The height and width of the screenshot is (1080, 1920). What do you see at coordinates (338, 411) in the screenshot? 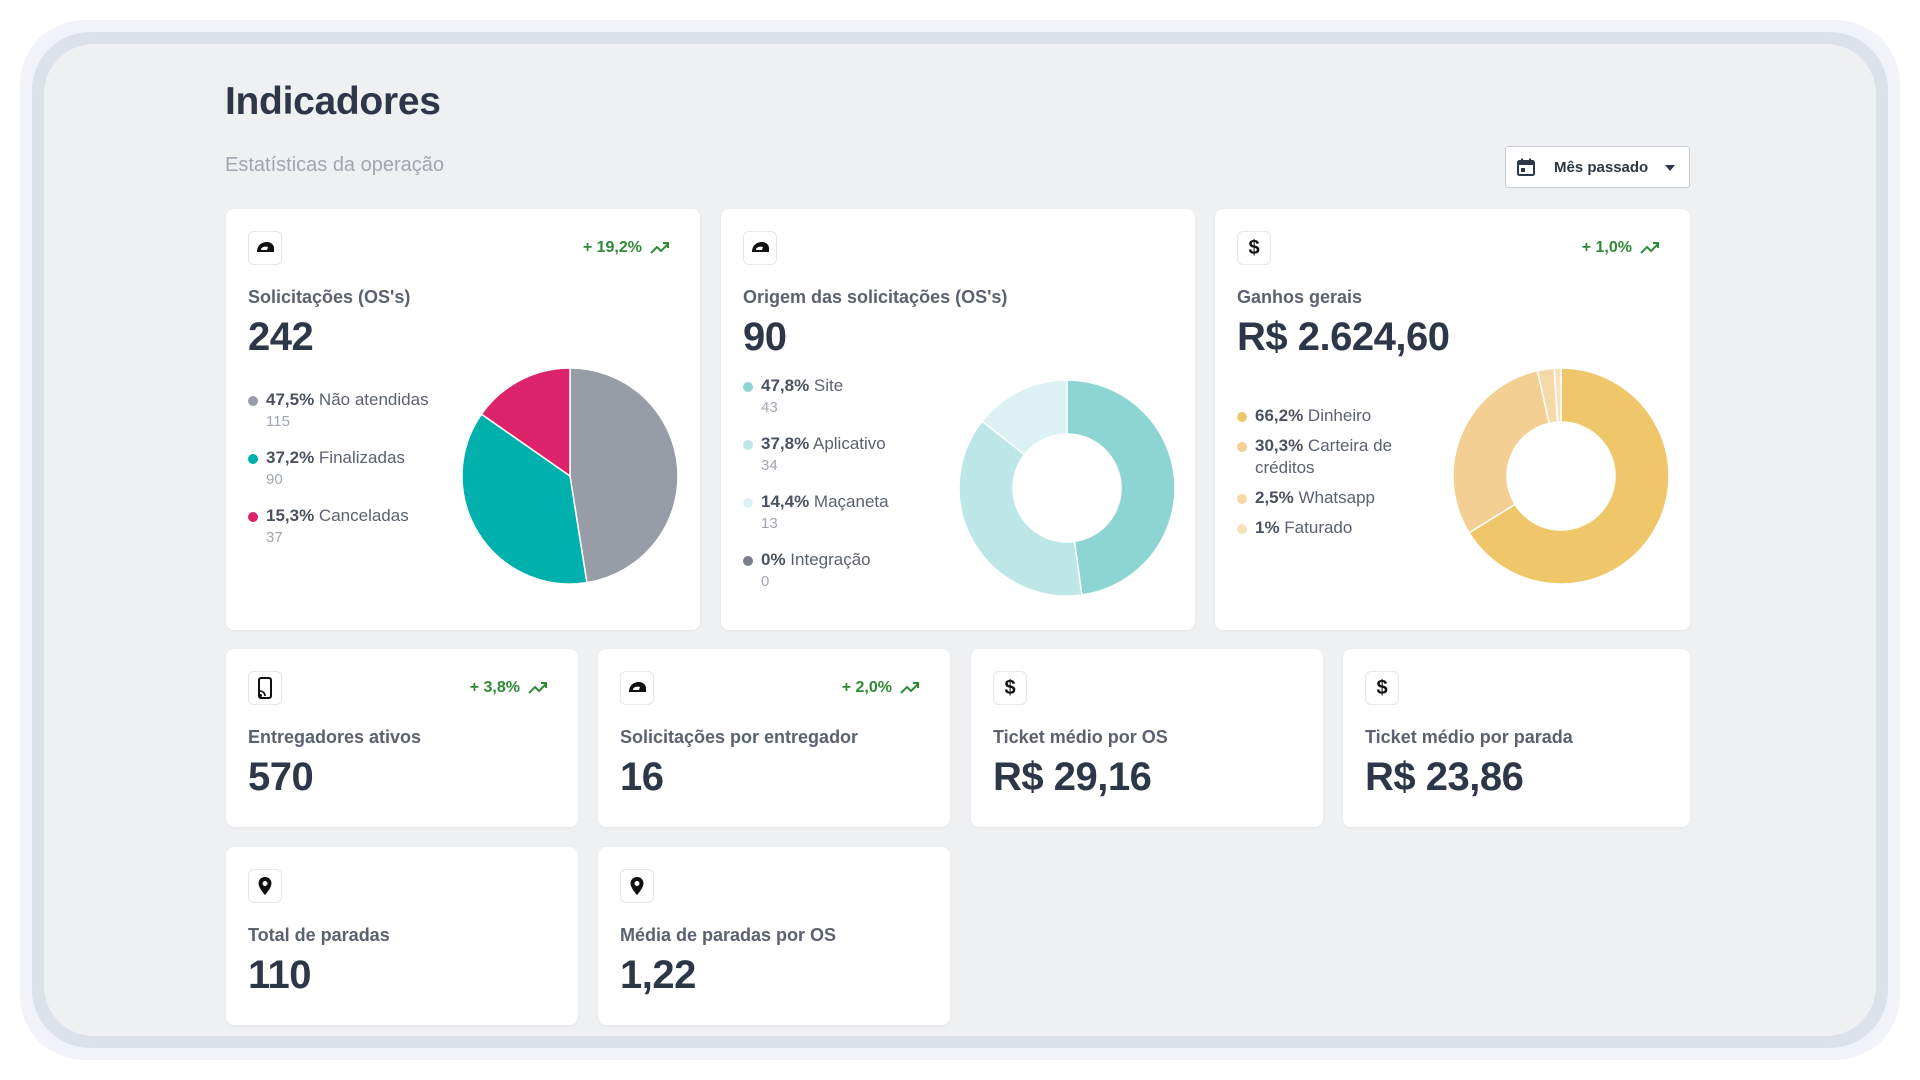
I see `legend-item: 47,5% Não atendidas 115` at bounding box center [338, 411].